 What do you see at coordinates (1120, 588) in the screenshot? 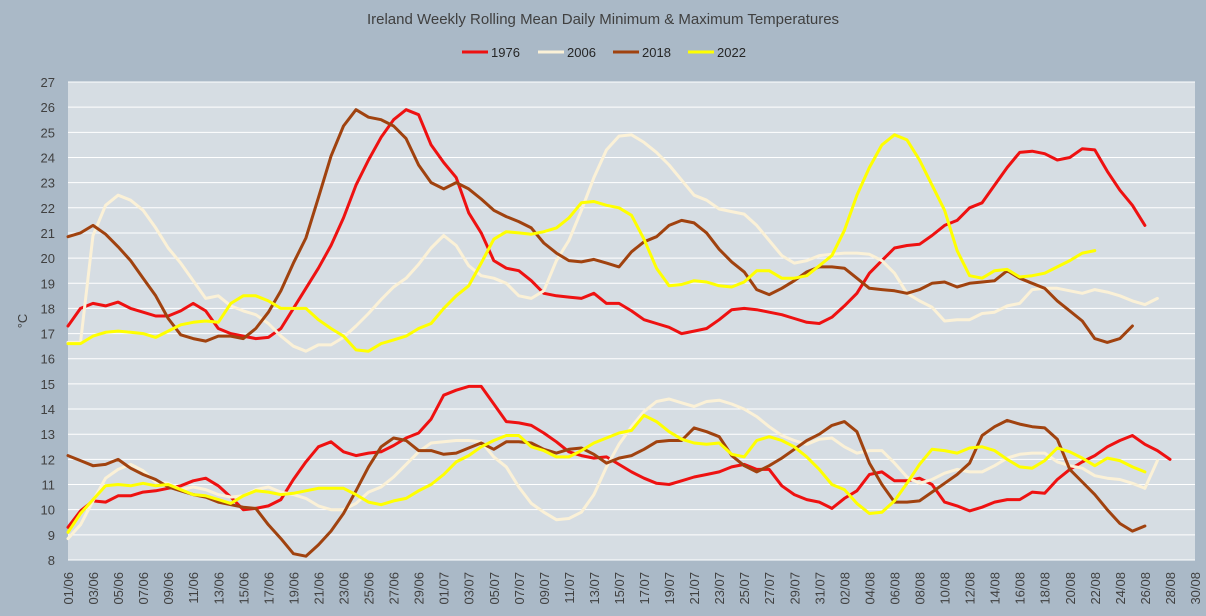
I see `x-tick-label: 24/08` at bounding box center [1120, 588].